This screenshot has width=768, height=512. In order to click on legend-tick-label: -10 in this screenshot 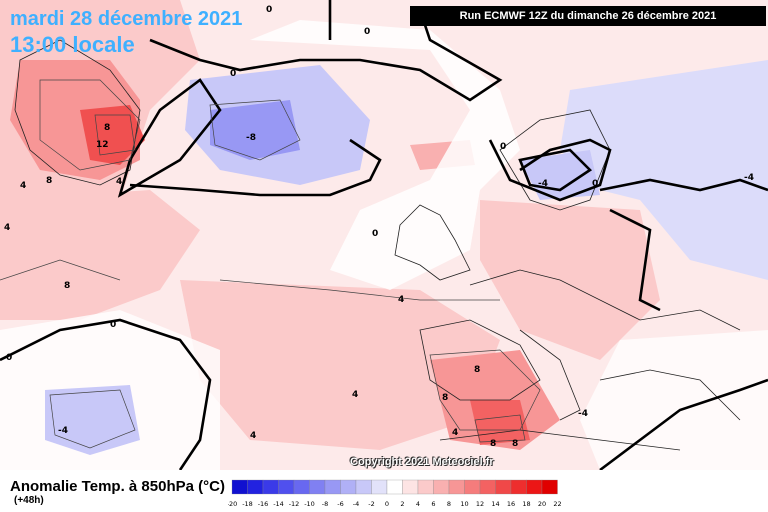, I will do `click(309, 504)`.